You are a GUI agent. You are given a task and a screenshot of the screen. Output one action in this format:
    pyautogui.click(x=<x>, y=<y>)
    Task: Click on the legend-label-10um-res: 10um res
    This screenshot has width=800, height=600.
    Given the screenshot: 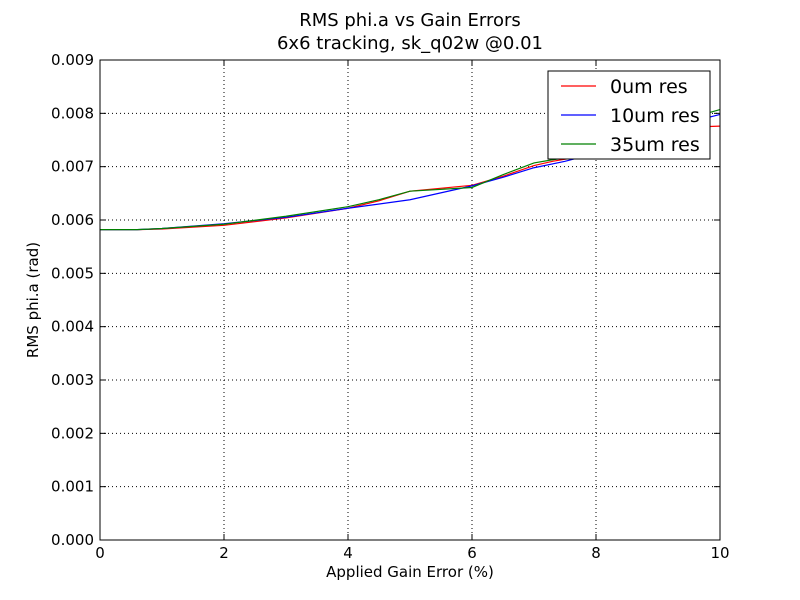 What is the action you would take?
    pyautogui.click(x=655, y=116)
    